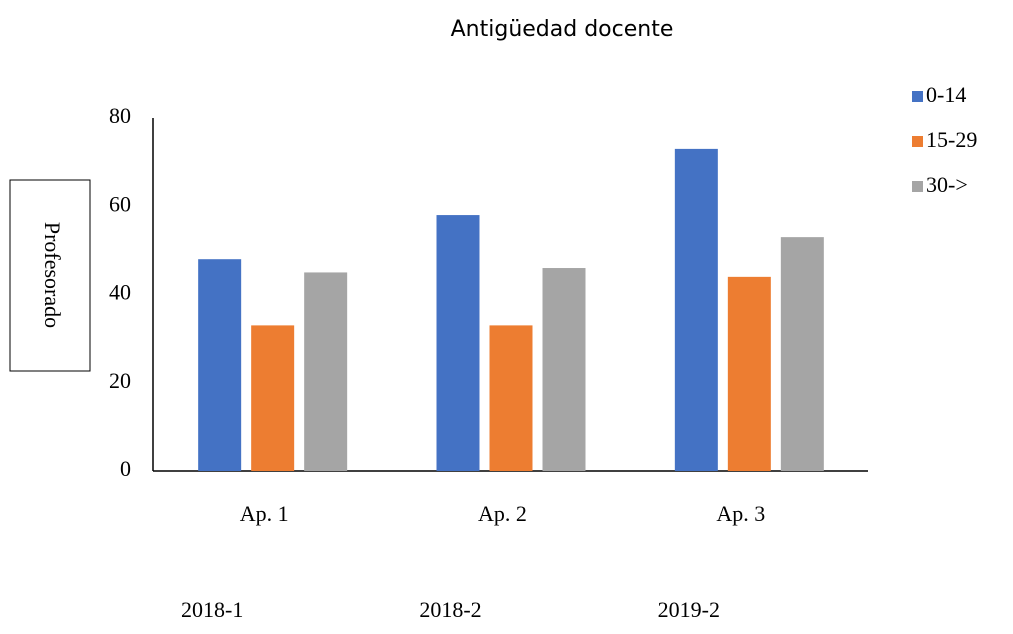 This screenshot has height=634, width=1013. I want to click on x-tick-label: Ap. 3, so click(740, 513).